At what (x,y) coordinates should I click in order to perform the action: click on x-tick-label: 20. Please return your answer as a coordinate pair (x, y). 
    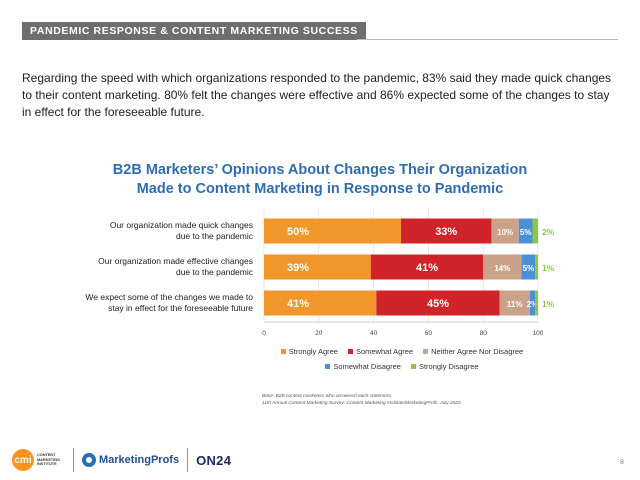
    Looking at the image, I should click on (319, 333).